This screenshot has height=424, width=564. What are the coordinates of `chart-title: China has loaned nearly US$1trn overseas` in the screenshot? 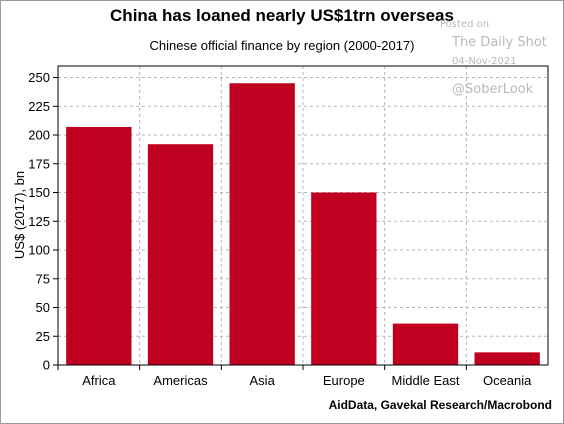 It's located at (282, 15).